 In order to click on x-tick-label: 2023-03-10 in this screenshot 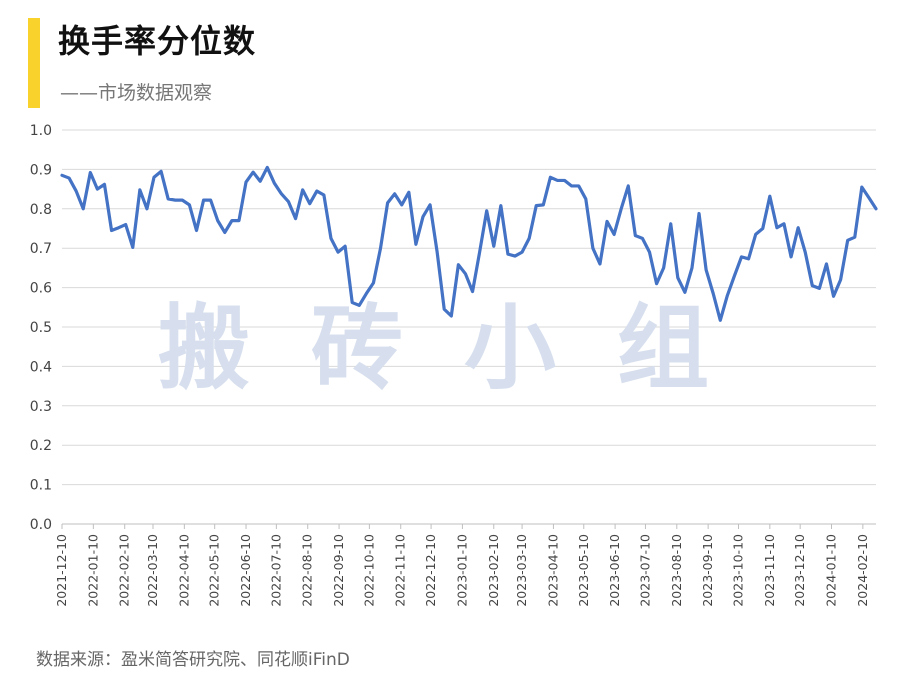, I will do `click(521, 570)`.